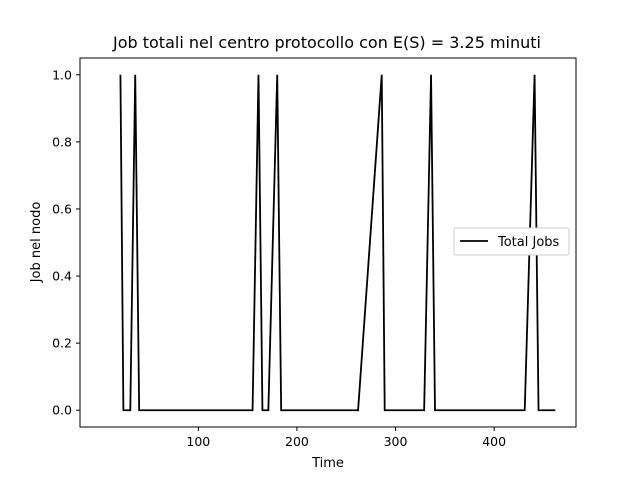 The width and height of the screenshot is (640, 480). What do you see at coordinates (528, 242) in the screenshot?
I see `legend-label-total-jobs: Total Jobs` at bounding box center [528, 242].